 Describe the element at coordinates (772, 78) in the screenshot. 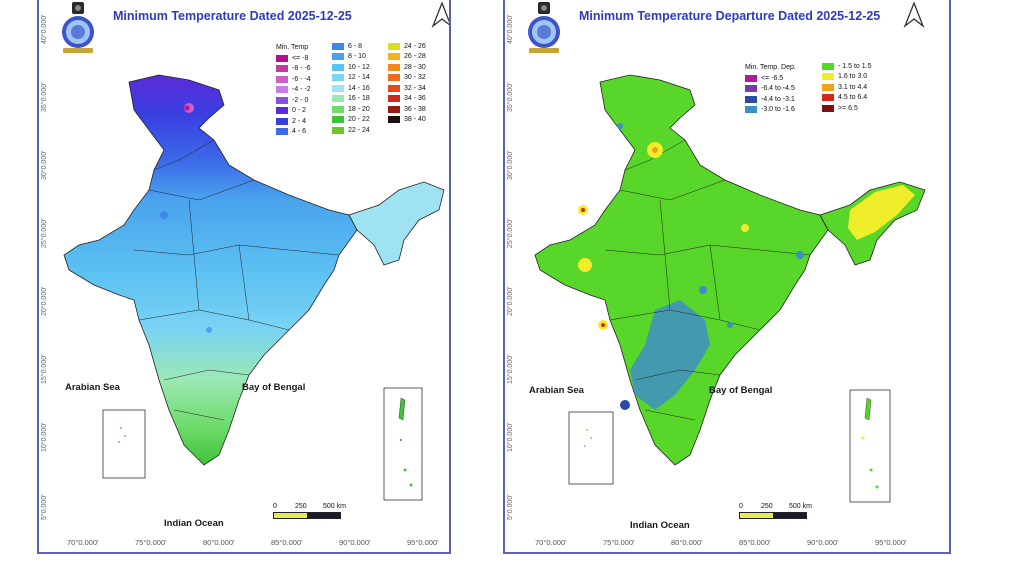

I see `legend-label: <= -6.5` at that location.